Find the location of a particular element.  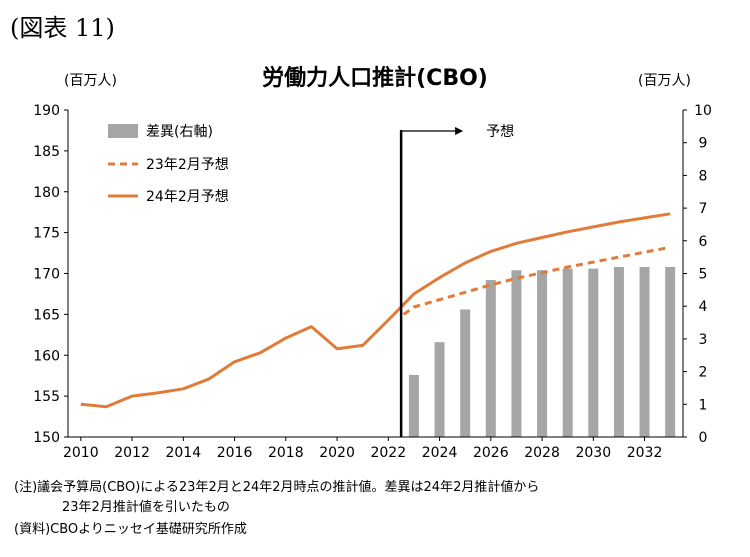

x-tick-label: 2026 is located at coordinates (491, 453).